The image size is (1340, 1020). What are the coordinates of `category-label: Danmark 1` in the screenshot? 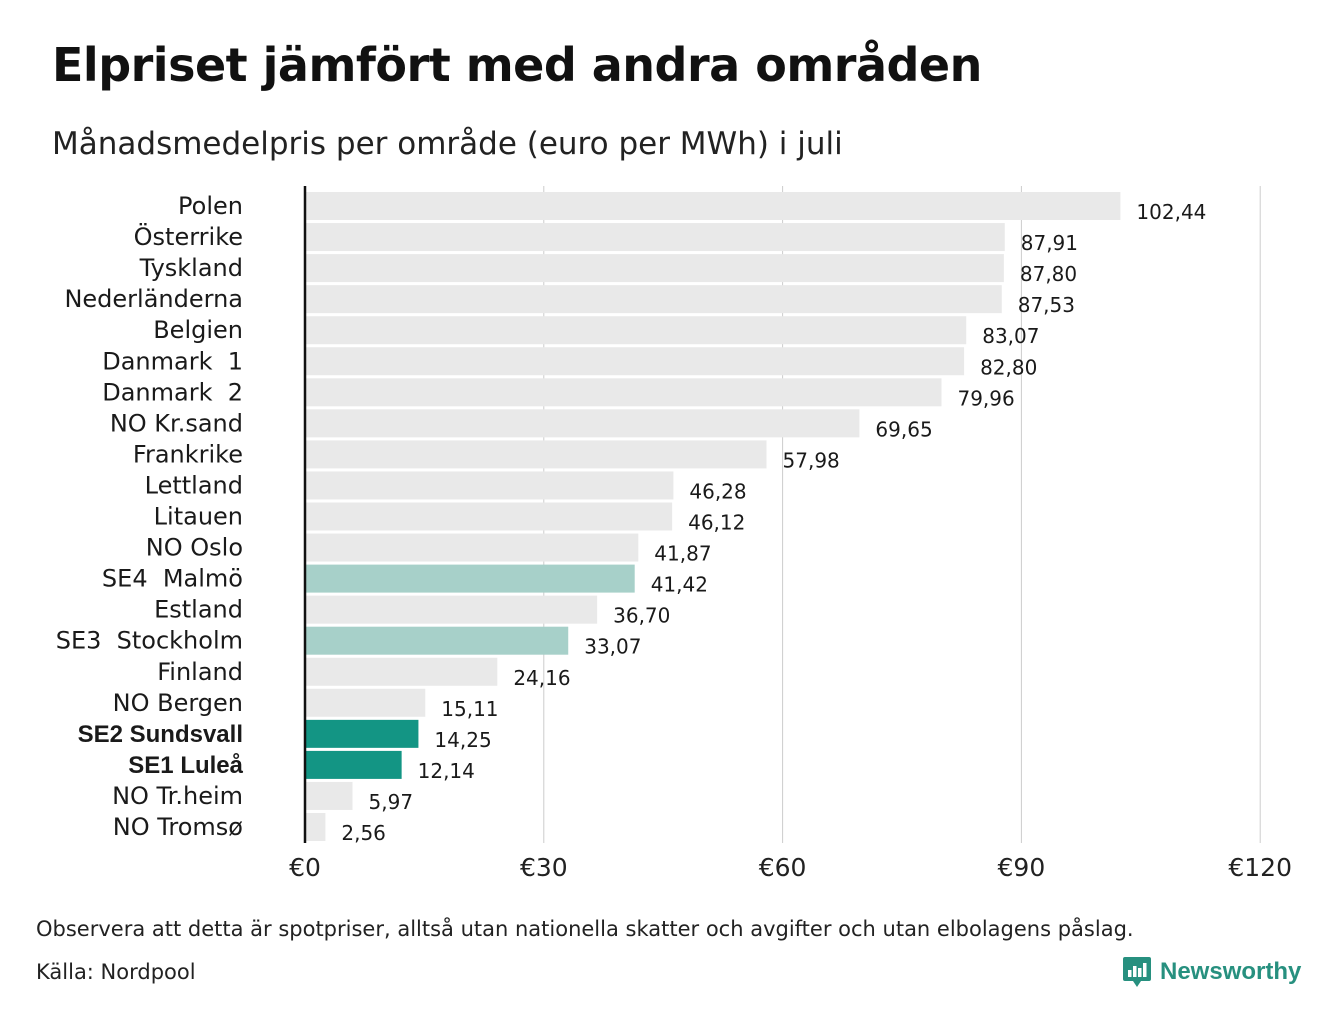 It's located at (172, 361).